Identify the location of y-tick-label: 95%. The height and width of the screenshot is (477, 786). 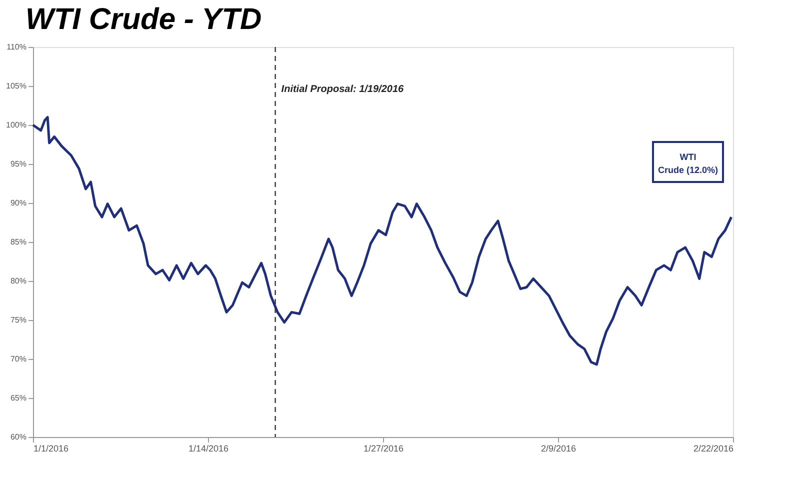
(18, 164).